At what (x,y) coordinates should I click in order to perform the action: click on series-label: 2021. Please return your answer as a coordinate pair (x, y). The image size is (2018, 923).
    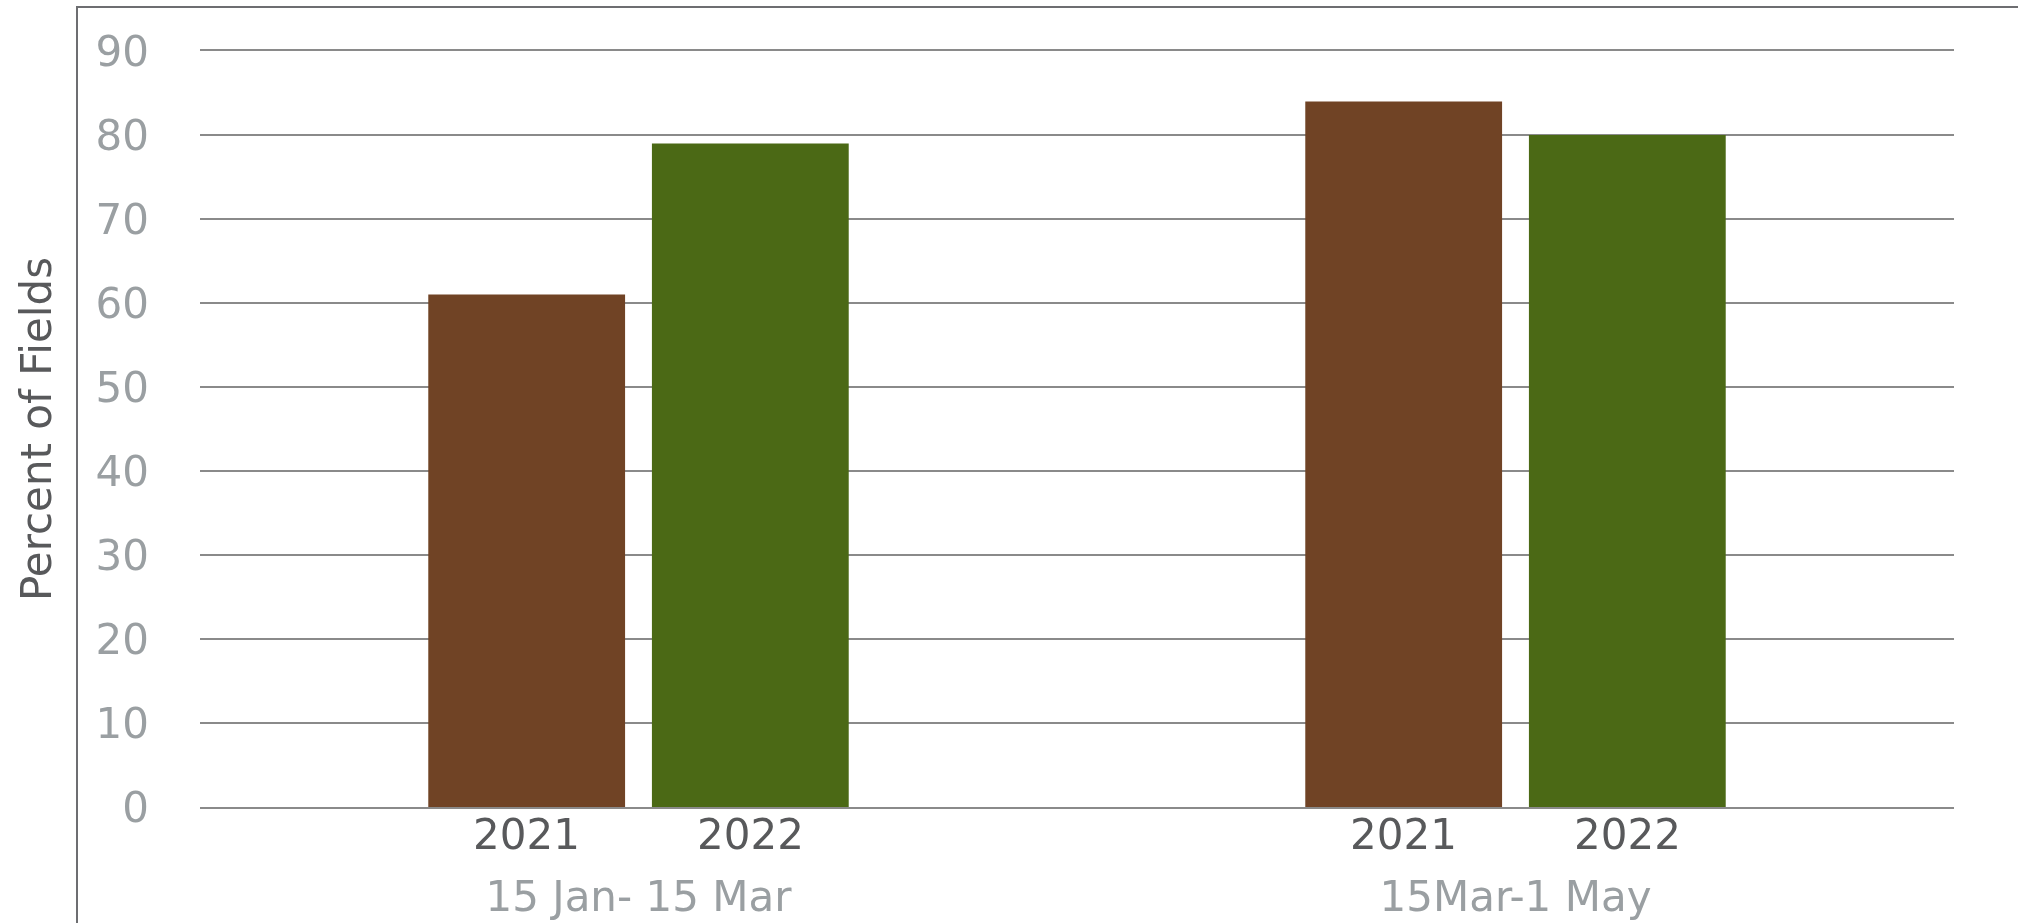
    Looking at the image, I should click on (526, 834).